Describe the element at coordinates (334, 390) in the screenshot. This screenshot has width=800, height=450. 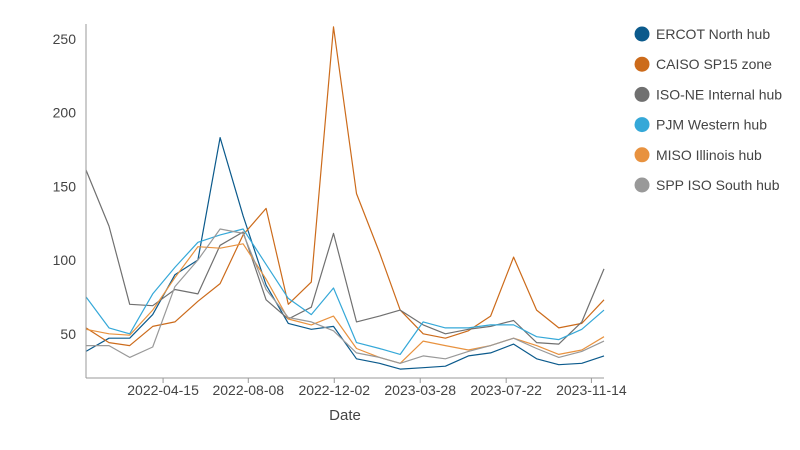
I see `x-tick-label: 2022-12-02` at that location.